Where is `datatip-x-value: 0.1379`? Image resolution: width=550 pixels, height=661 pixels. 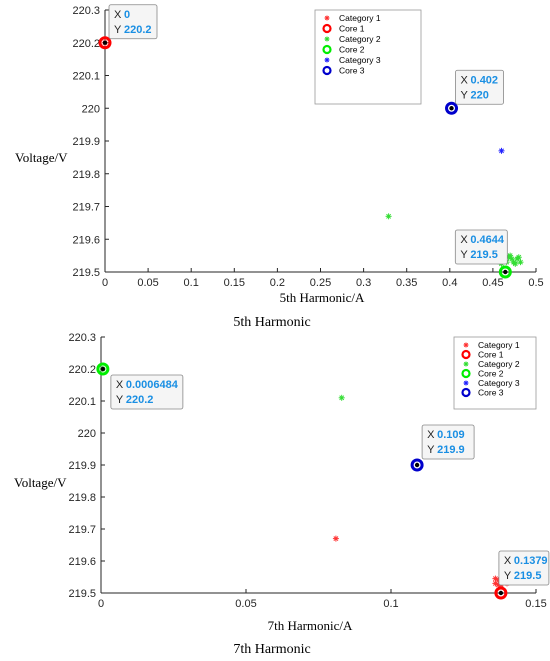
datatip-x-value: 0.1379 is located at coordinates (531, 561).